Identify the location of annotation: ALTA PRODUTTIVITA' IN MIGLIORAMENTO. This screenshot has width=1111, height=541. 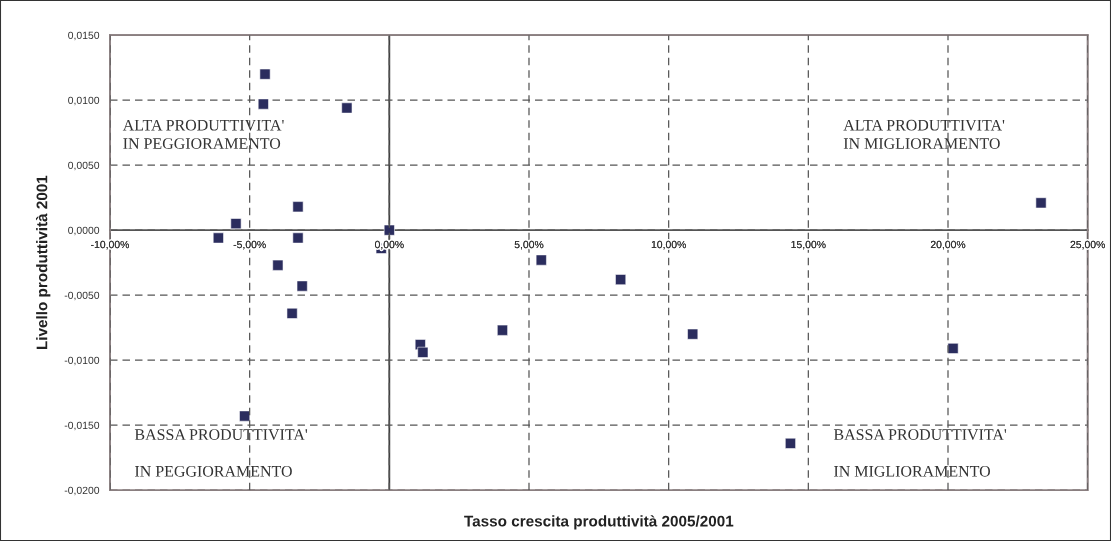
(924, 134).